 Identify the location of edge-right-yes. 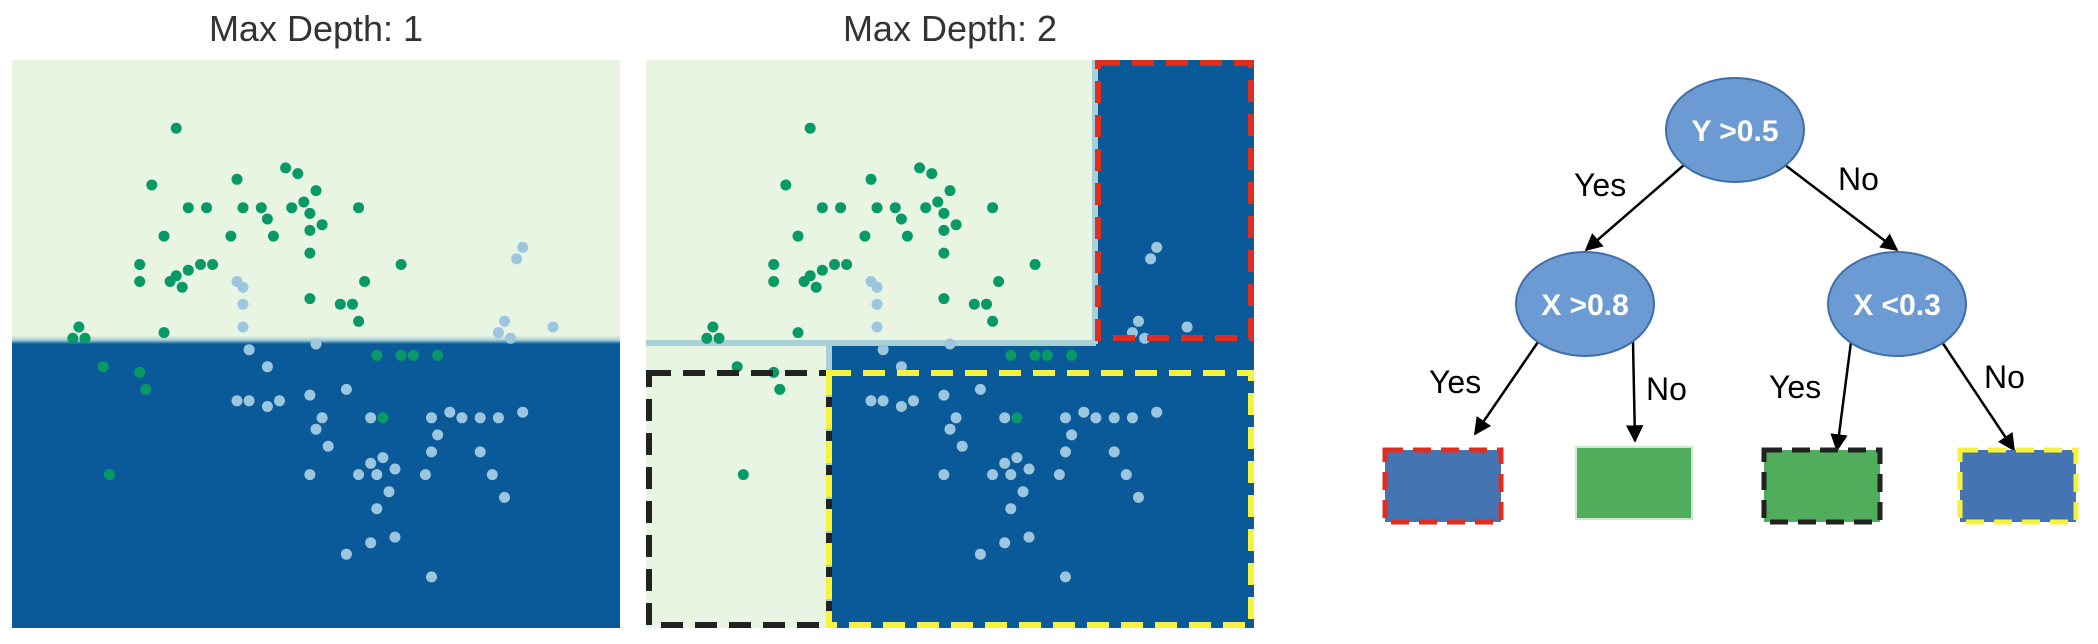
(1841, 396).